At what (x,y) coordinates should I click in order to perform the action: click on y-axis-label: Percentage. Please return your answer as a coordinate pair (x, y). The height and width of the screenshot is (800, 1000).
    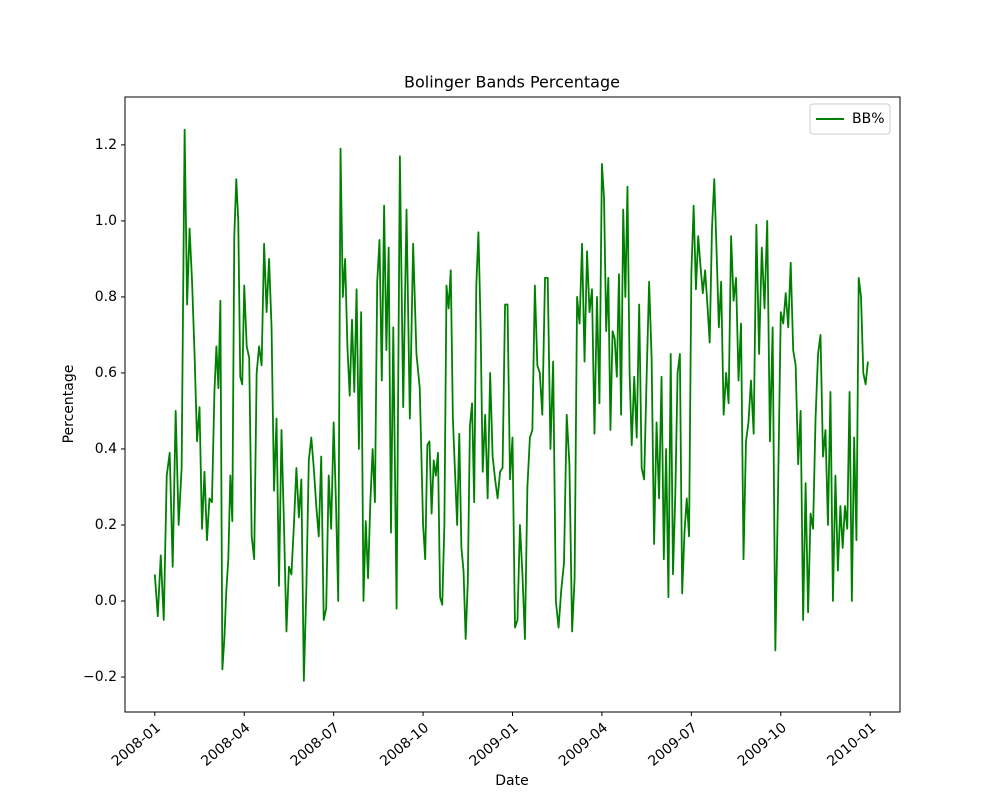
    Looking at the image, I should click on (69, 404).